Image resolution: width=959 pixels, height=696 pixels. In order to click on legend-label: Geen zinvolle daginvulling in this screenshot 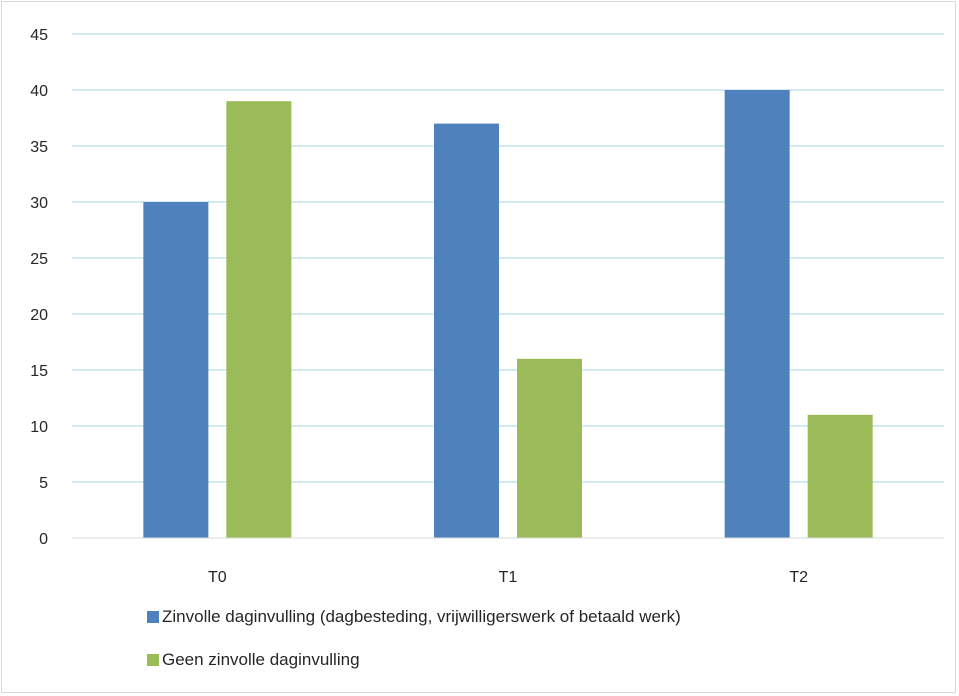, I will do `click(261, 659)`.